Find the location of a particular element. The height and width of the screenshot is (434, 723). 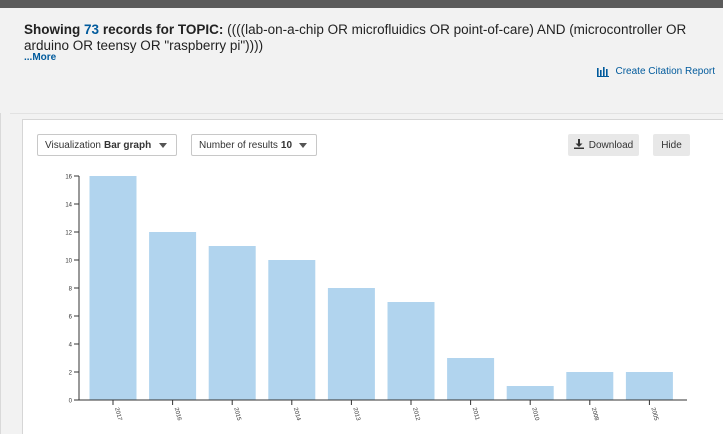

y-tick-label: 14 is located at coordinates (68, 206).